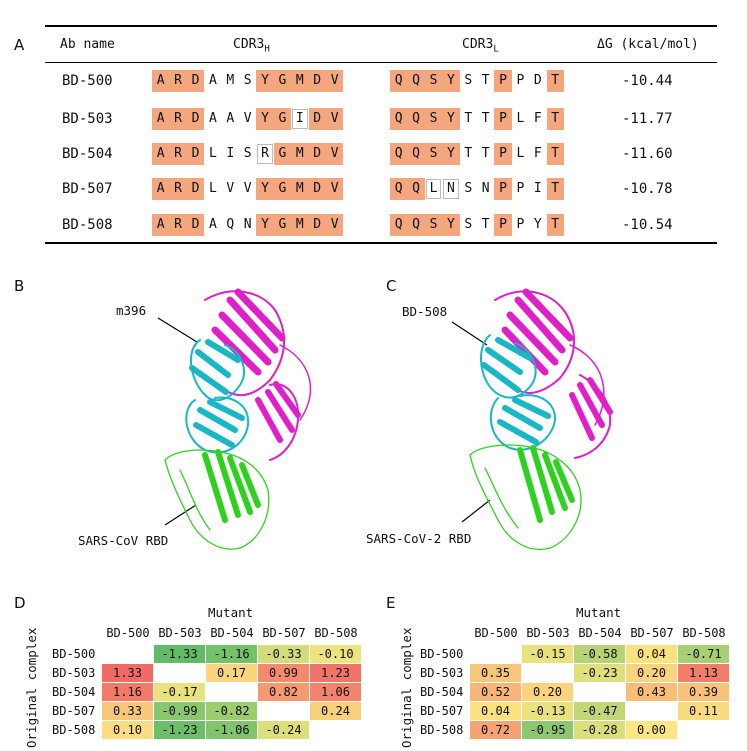  Describe the element at coordinates (127, 711) in the screenshot. I see `heatmap-cell: 0.33` at that location.